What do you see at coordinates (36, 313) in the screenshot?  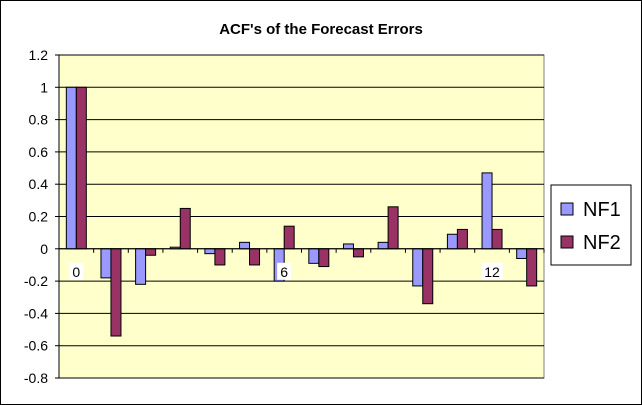 I see `y-tick-label: -0.4` at bounding box center [36, 313].